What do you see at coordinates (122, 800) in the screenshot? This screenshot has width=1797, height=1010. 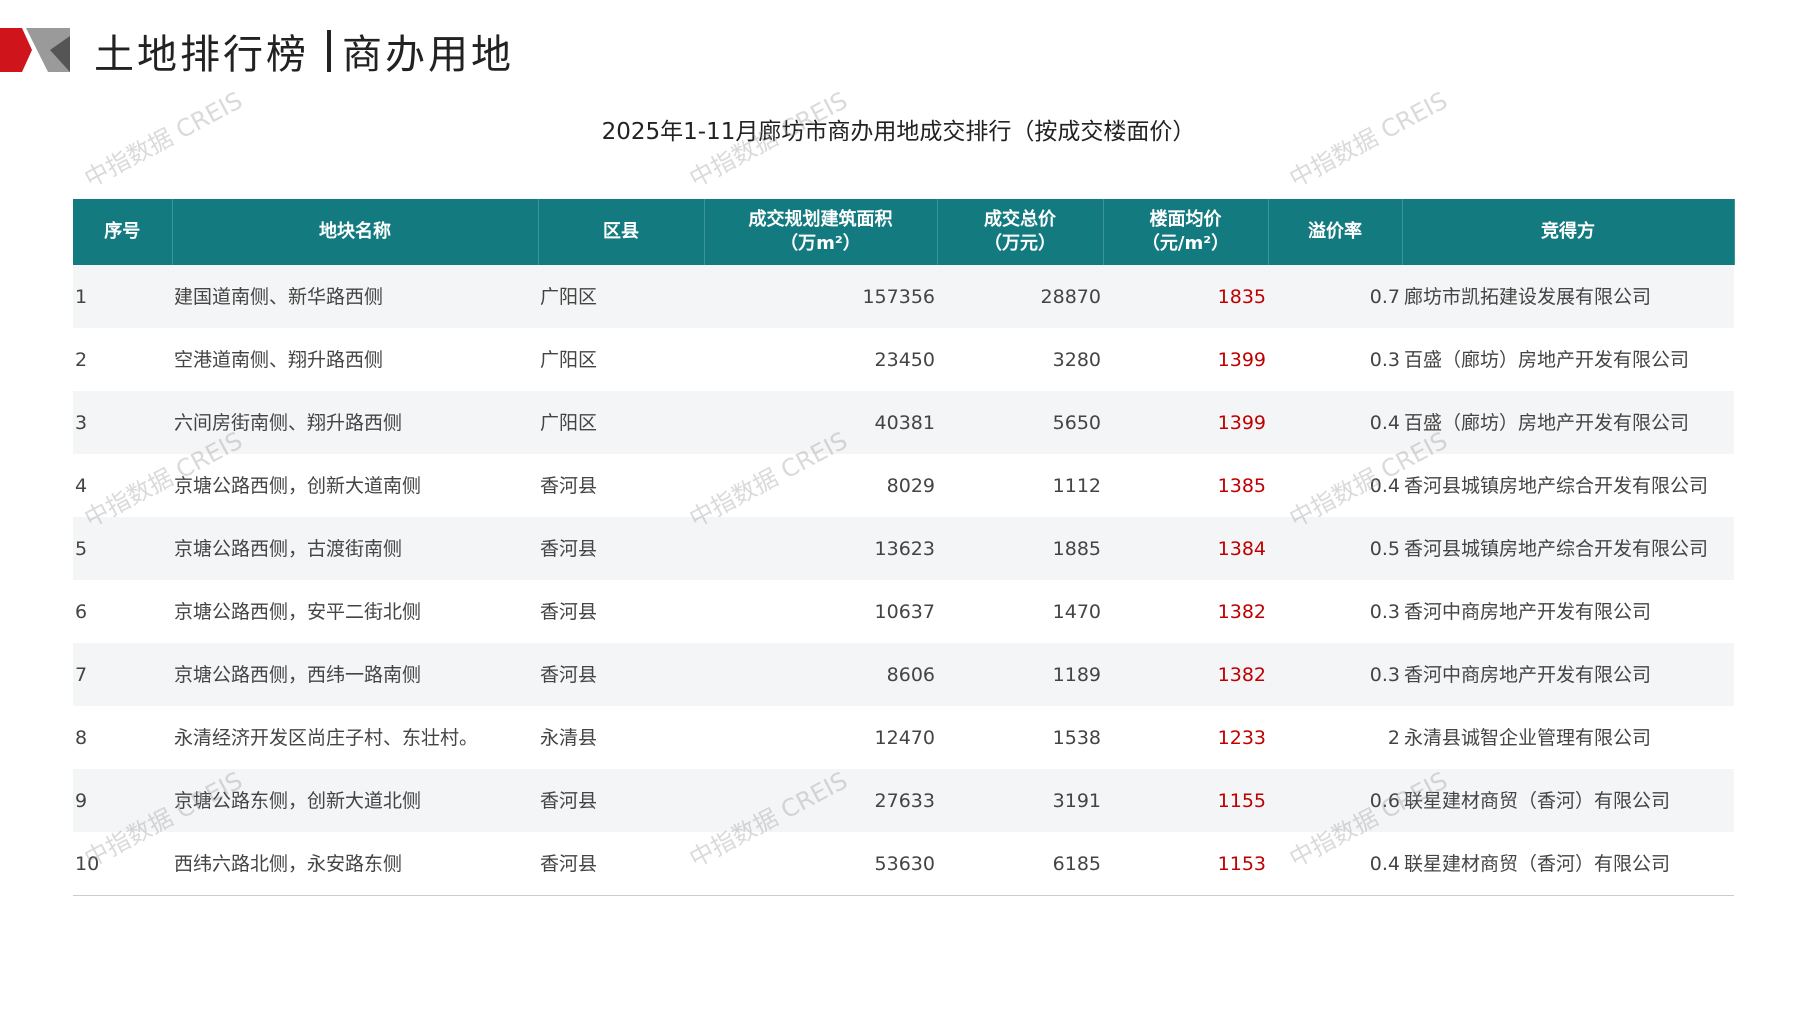 I see `table-cell: 9` at bounding box center [122, 800].